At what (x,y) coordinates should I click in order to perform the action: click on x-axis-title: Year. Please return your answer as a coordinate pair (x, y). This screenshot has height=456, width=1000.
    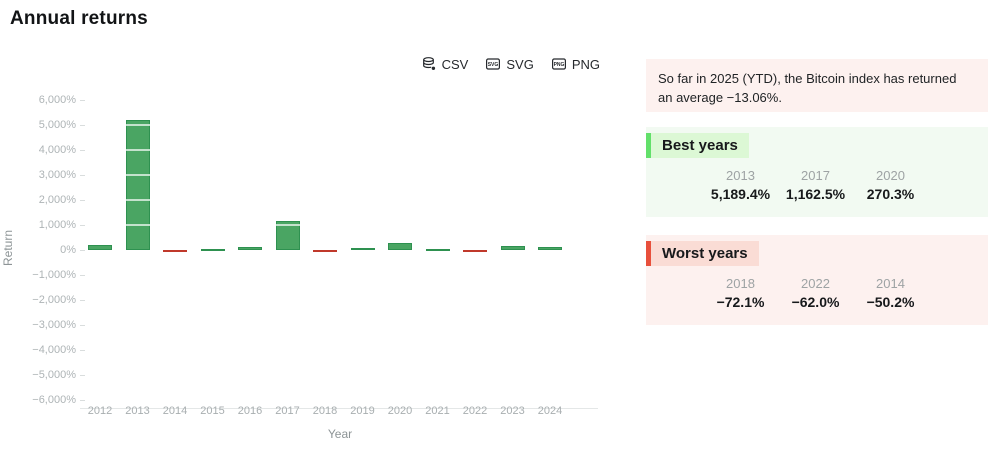
    Looking at the image, I should click on (340, 434).